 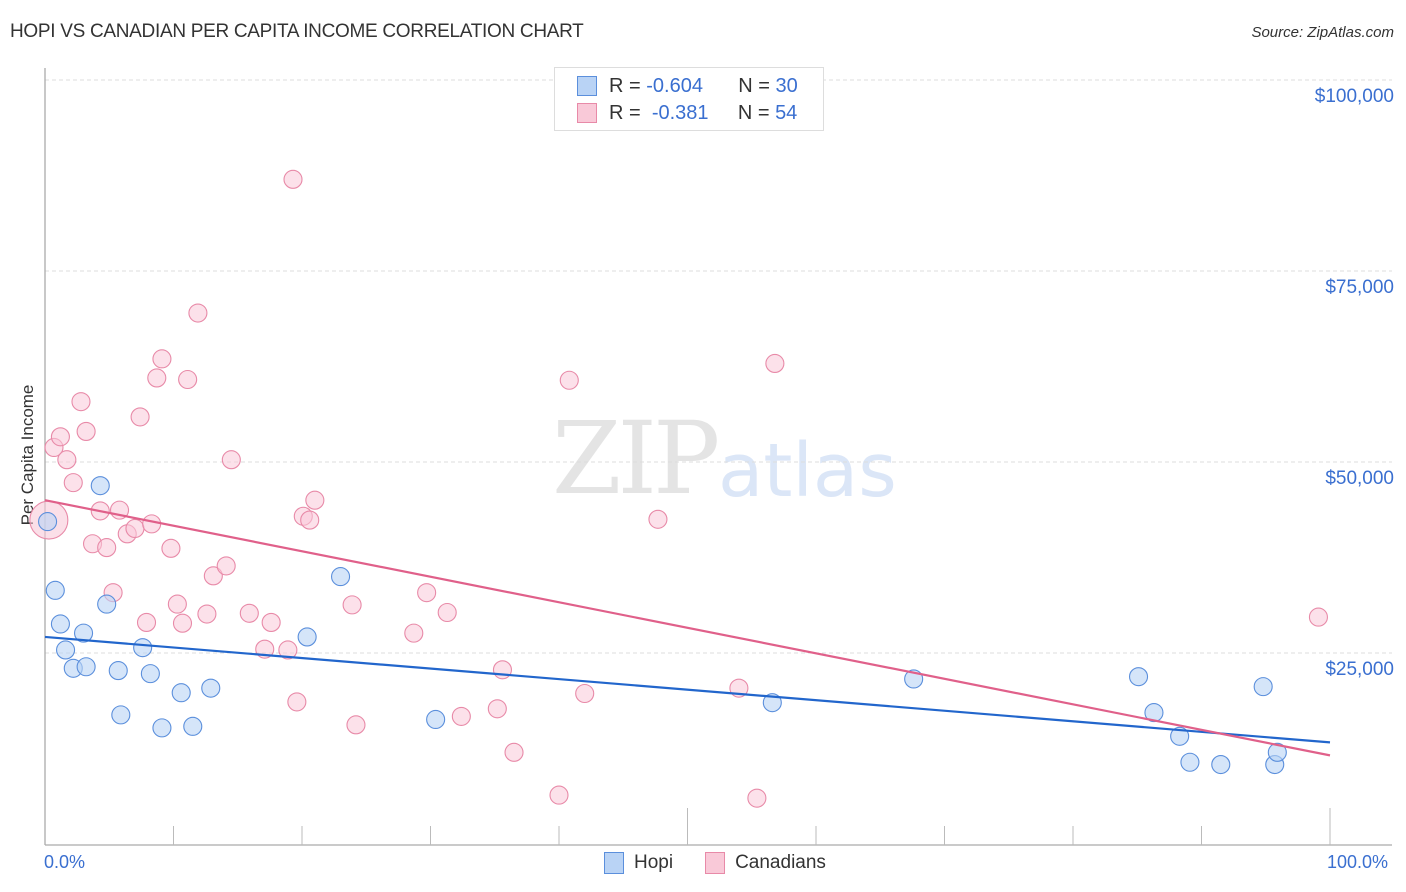 I want to click on canadians-n-value: 54, so click(x=786, y=112).